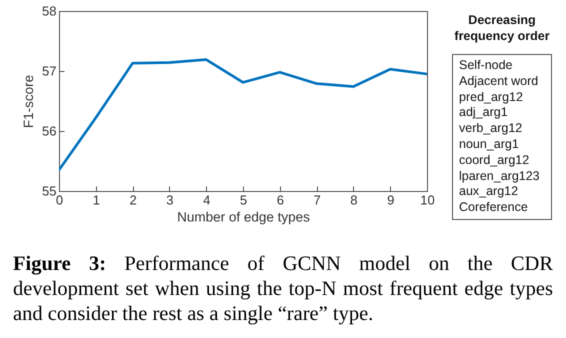 The image size is (566, 338). What do you see at coordinates (489, 192) in the screenshot?
I see `text: aux_arg12` at bounding box center [489, 192].